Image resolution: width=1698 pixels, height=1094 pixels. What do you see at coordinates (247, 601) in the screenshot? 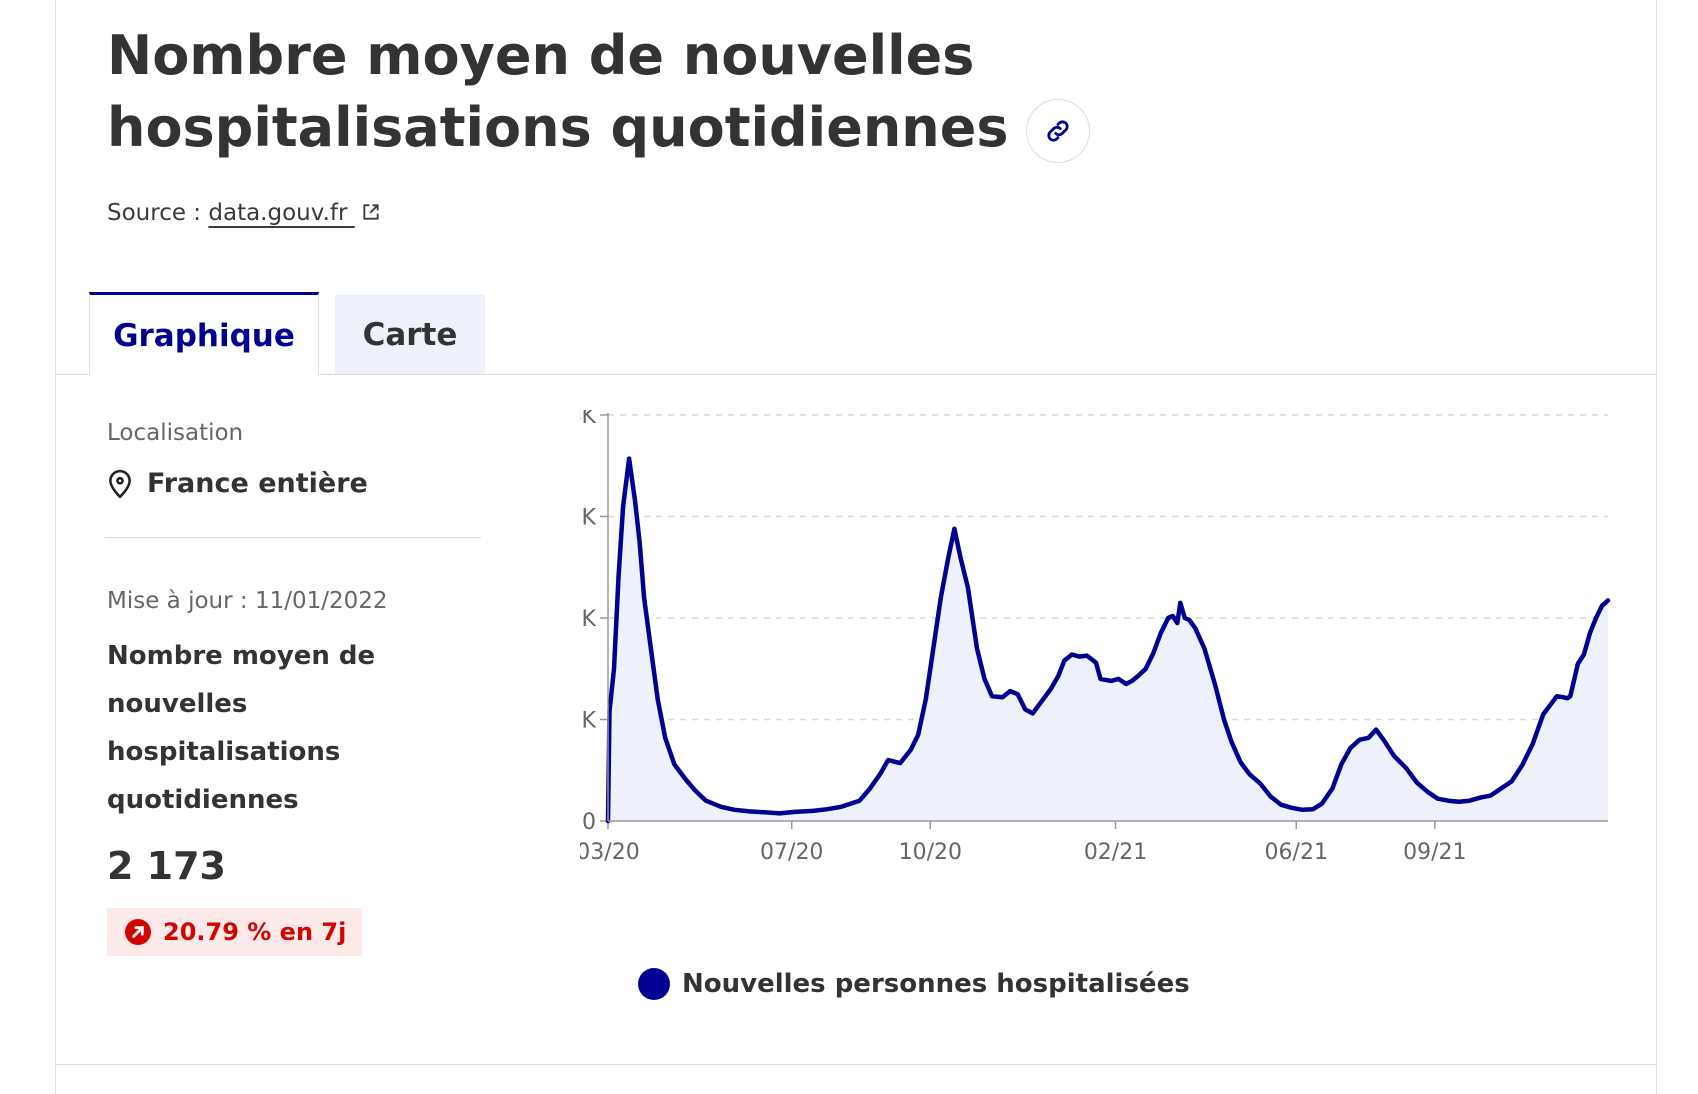
I see `update-date: Mise à jour : 11/01/2022` at bounding box center [247, 601].